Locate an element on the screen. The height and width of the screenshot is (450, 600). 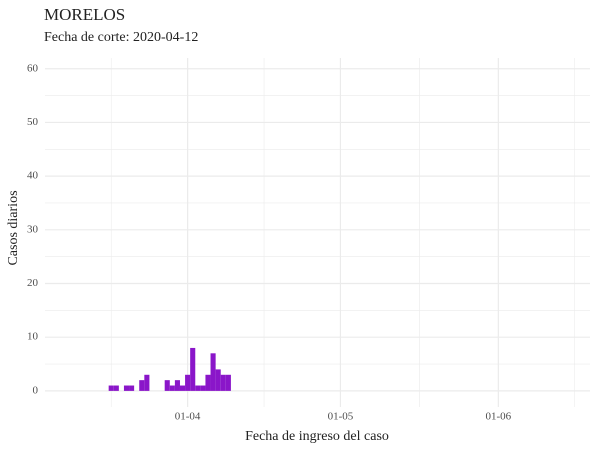
x-tick-label: 01-05 is located at coordinates (341, 417).